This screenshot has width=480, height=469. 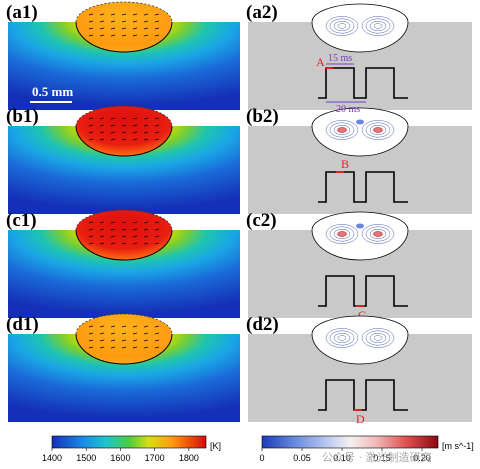 I want to click on time-marker-label: B, so click(x=345, y=164).